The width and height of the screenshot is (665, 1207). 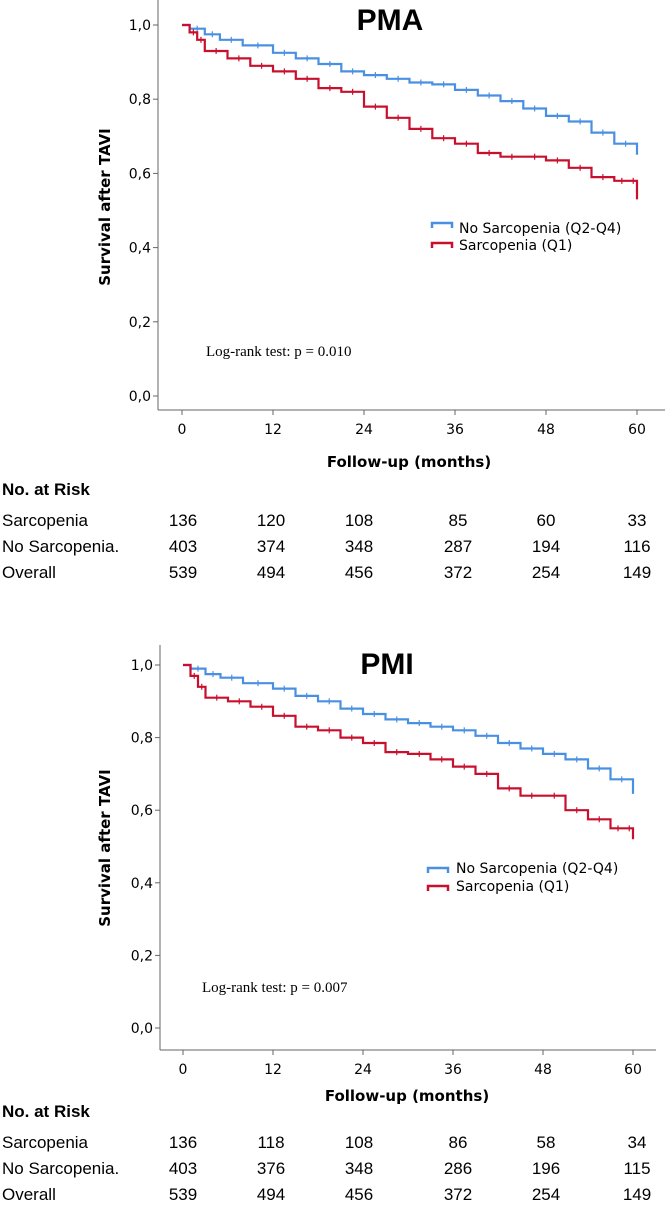 I want to click on risk-row-no-sarcopenia: No Sarcopenia. 403 374 348 287 194 116, so click(x=332, y=548).